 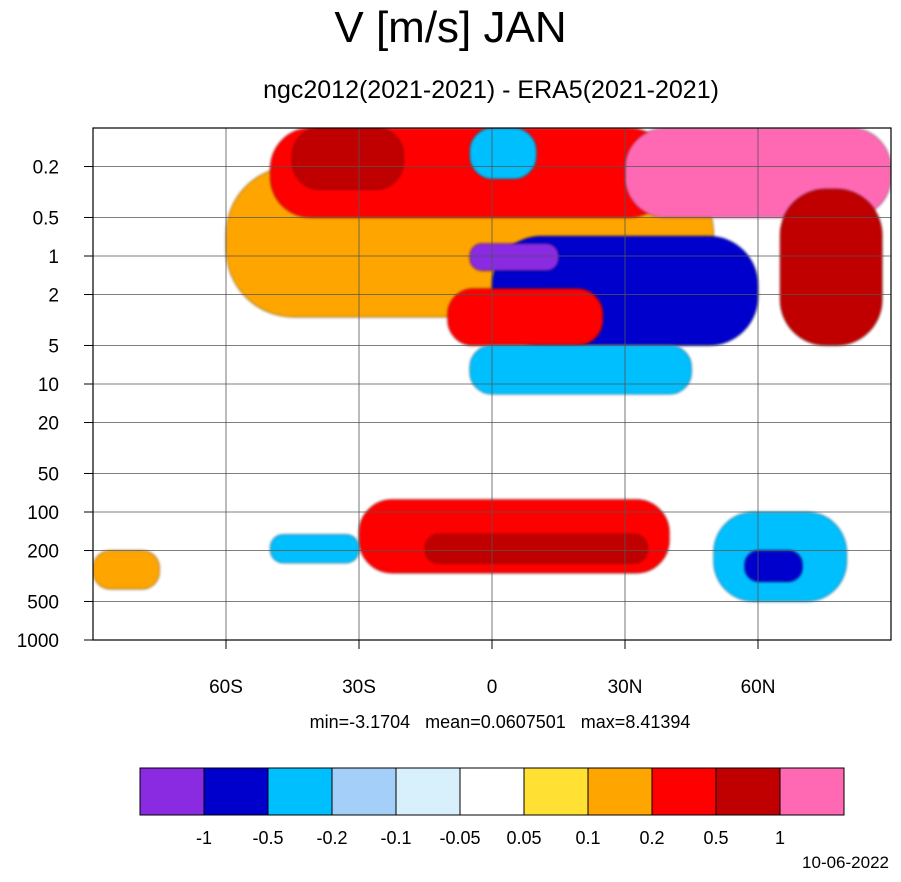 I want to click on colorbar-label: -0.5, so click(x=267, y=838).